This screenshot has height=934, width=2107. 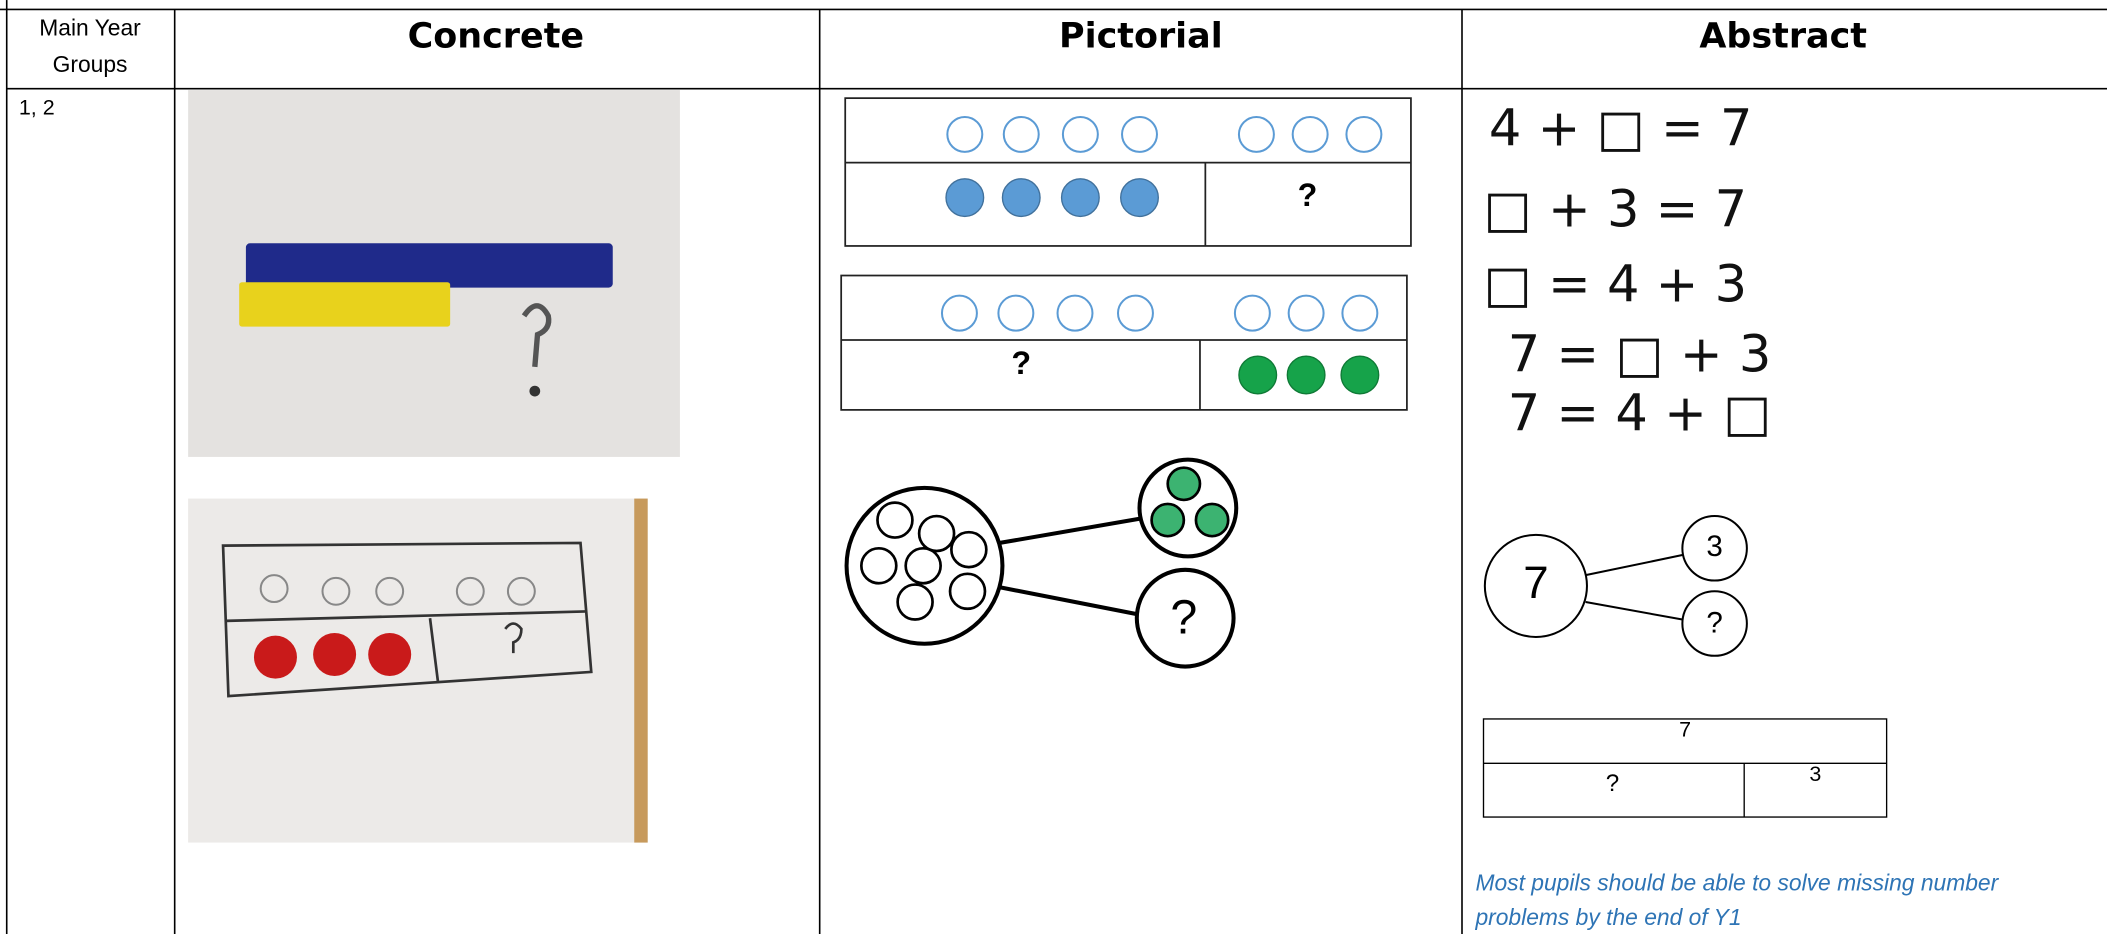 I want to click on equation: 7 = 4 + □, so click(x=1640, y=414).